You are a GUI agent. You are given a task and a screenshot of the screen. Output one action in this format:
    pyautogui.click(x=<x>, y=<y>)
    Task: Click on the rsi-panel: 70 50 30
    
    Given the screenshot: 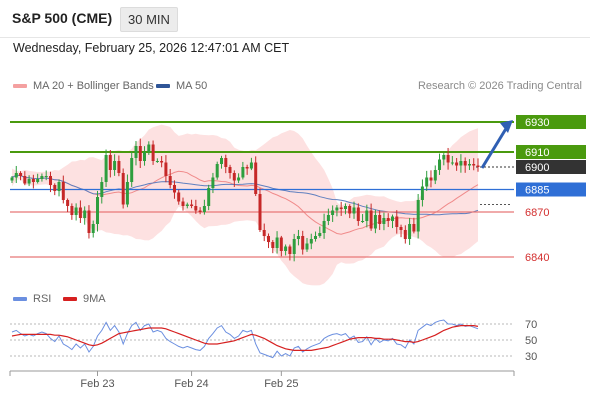 What is the action you would take?
    pyautogui.click(x=273, y=341)
    